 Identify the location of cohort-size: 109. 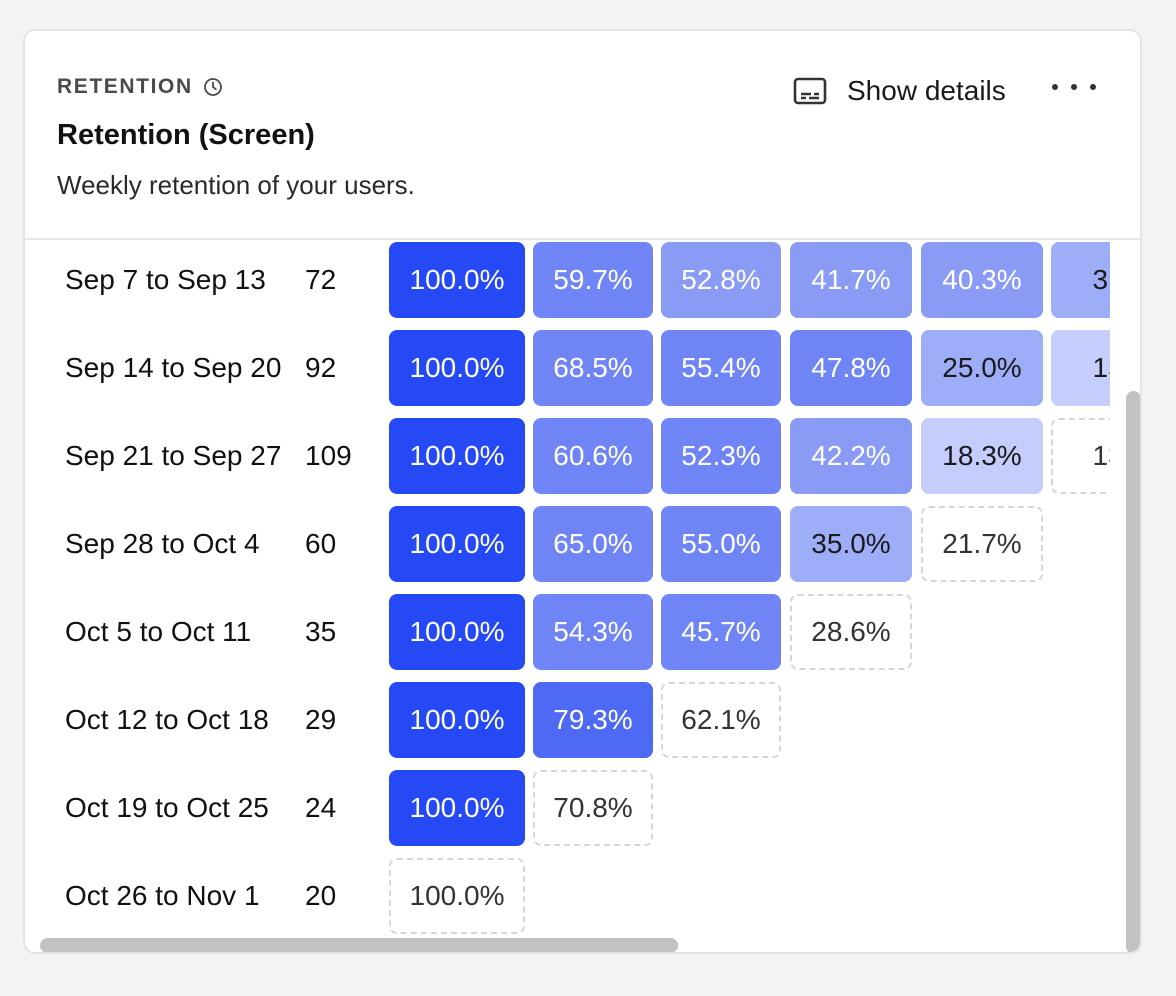
(328, 456).